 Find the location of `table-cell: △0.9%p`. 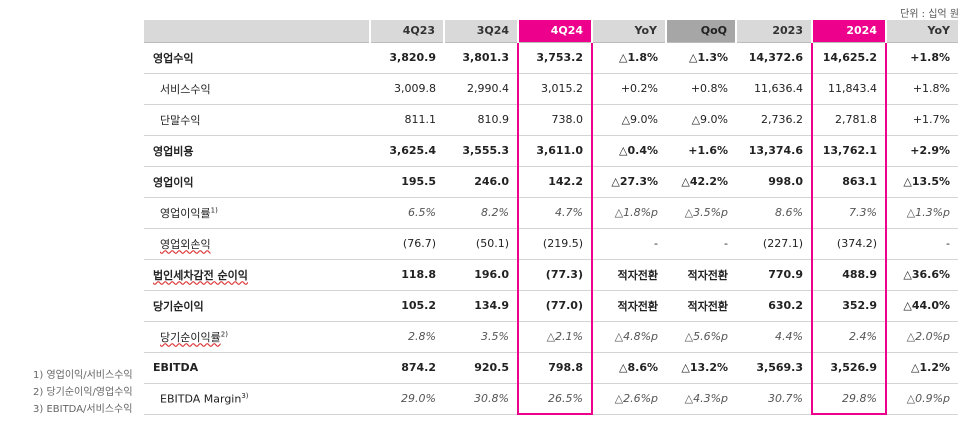

table-cell: △0.9%p is located at coordinates (922, 399).